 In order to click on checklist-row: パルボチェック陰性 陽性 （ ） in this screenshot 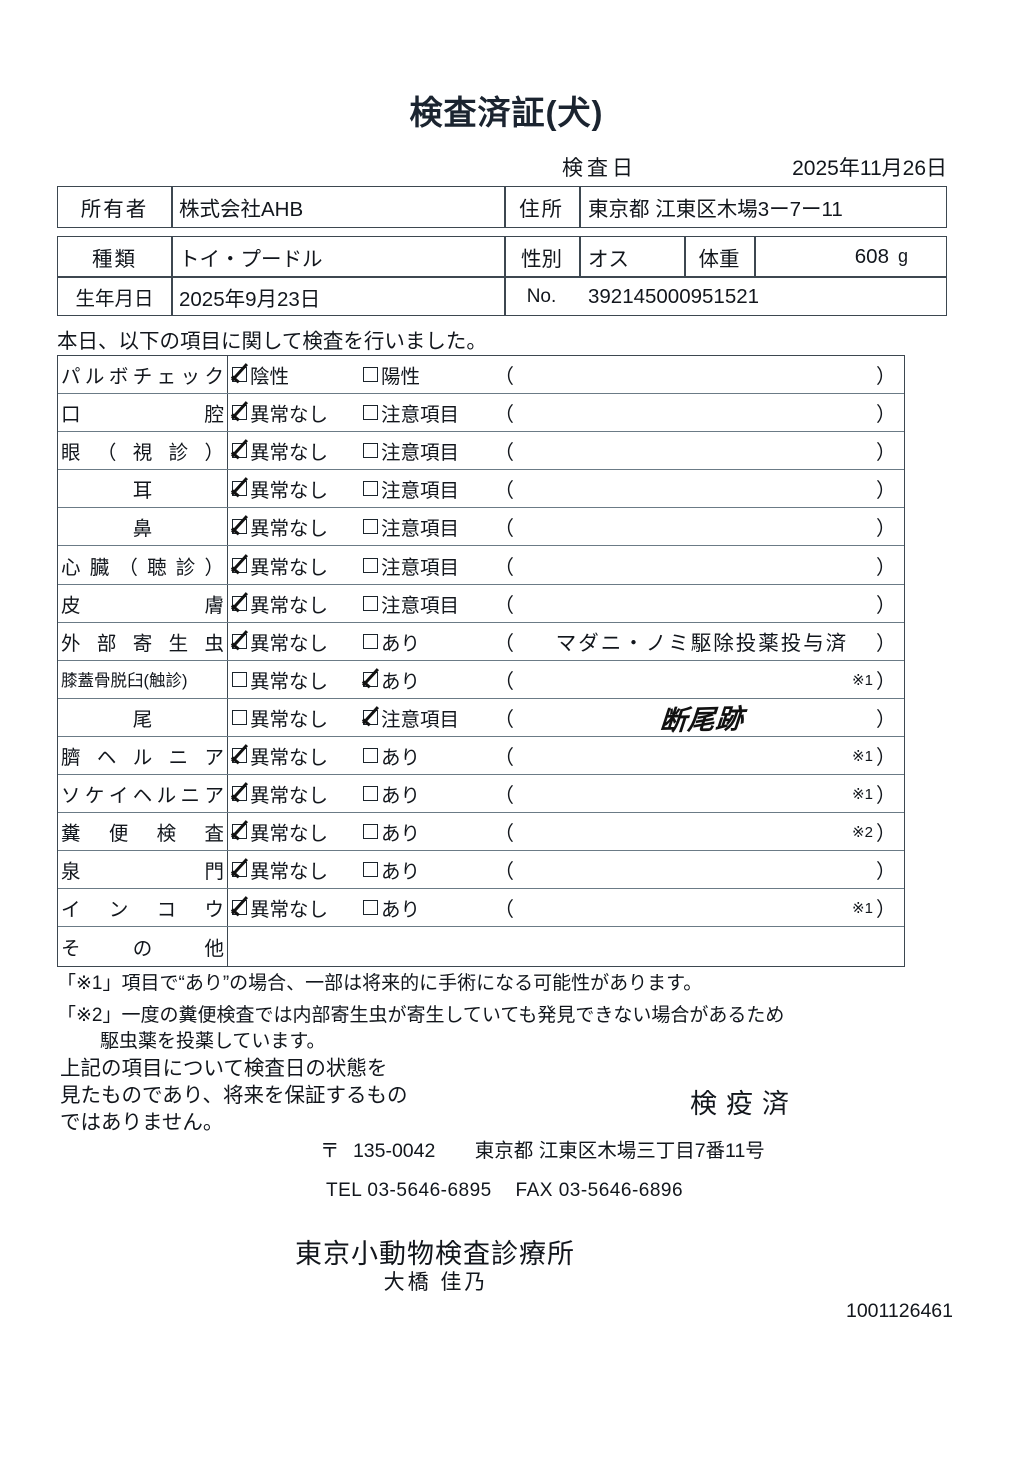, I will do `click(481, 375)`.